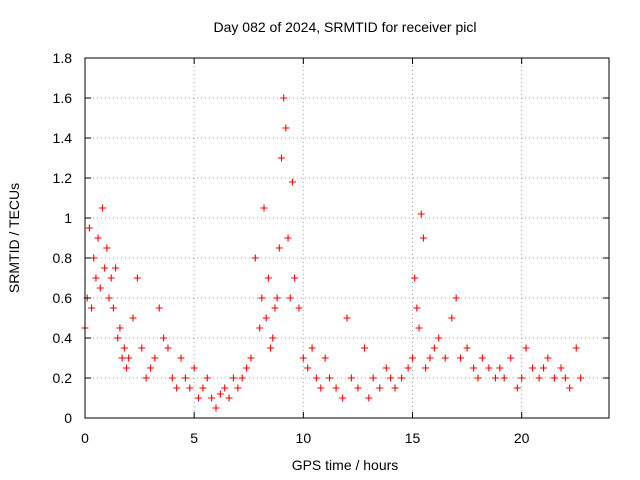 The image size is (640, 480). Describe the element at coordinates (63, 338) in the screenshot. I see `y-tick-label: 0.4` at that location.